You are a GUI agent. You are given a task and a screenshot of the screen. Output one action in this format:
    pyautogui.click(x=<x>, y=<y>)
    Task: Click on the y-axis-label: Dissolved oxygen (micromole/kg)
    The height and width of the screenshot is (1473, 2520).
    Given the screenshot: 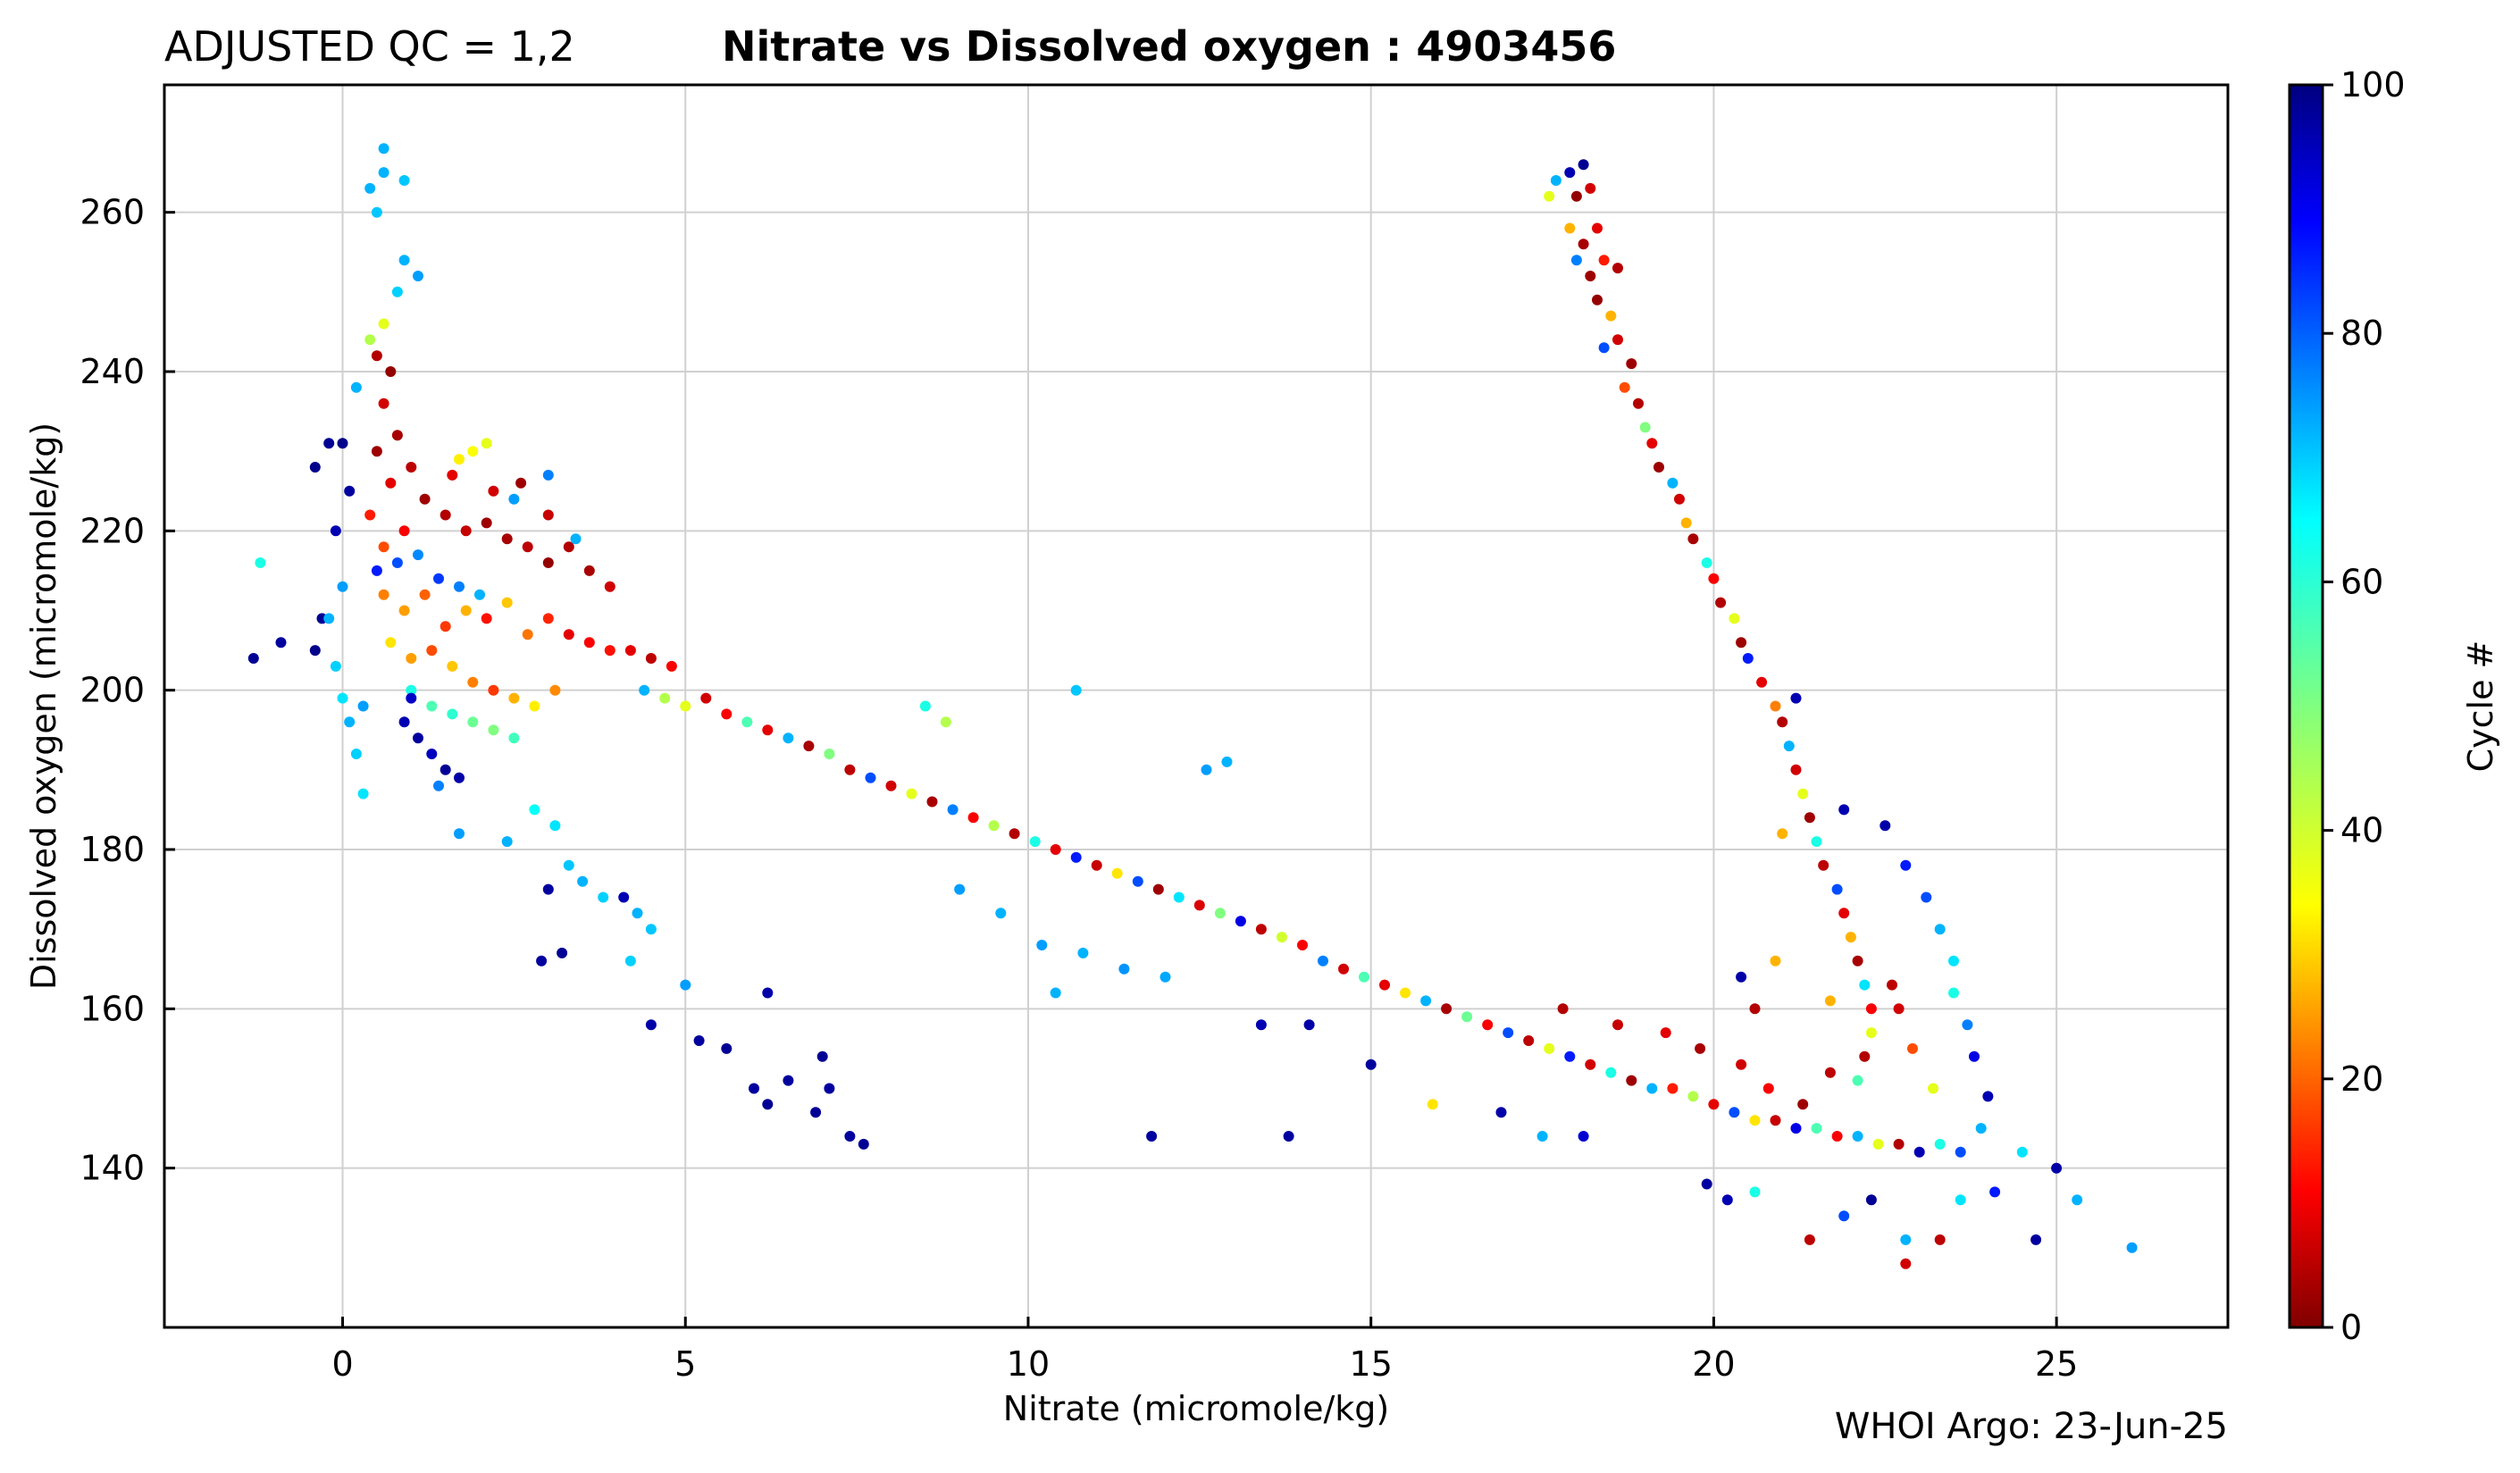 What is the action you would take?
    pyautogui.click(x=43, y=706)
    